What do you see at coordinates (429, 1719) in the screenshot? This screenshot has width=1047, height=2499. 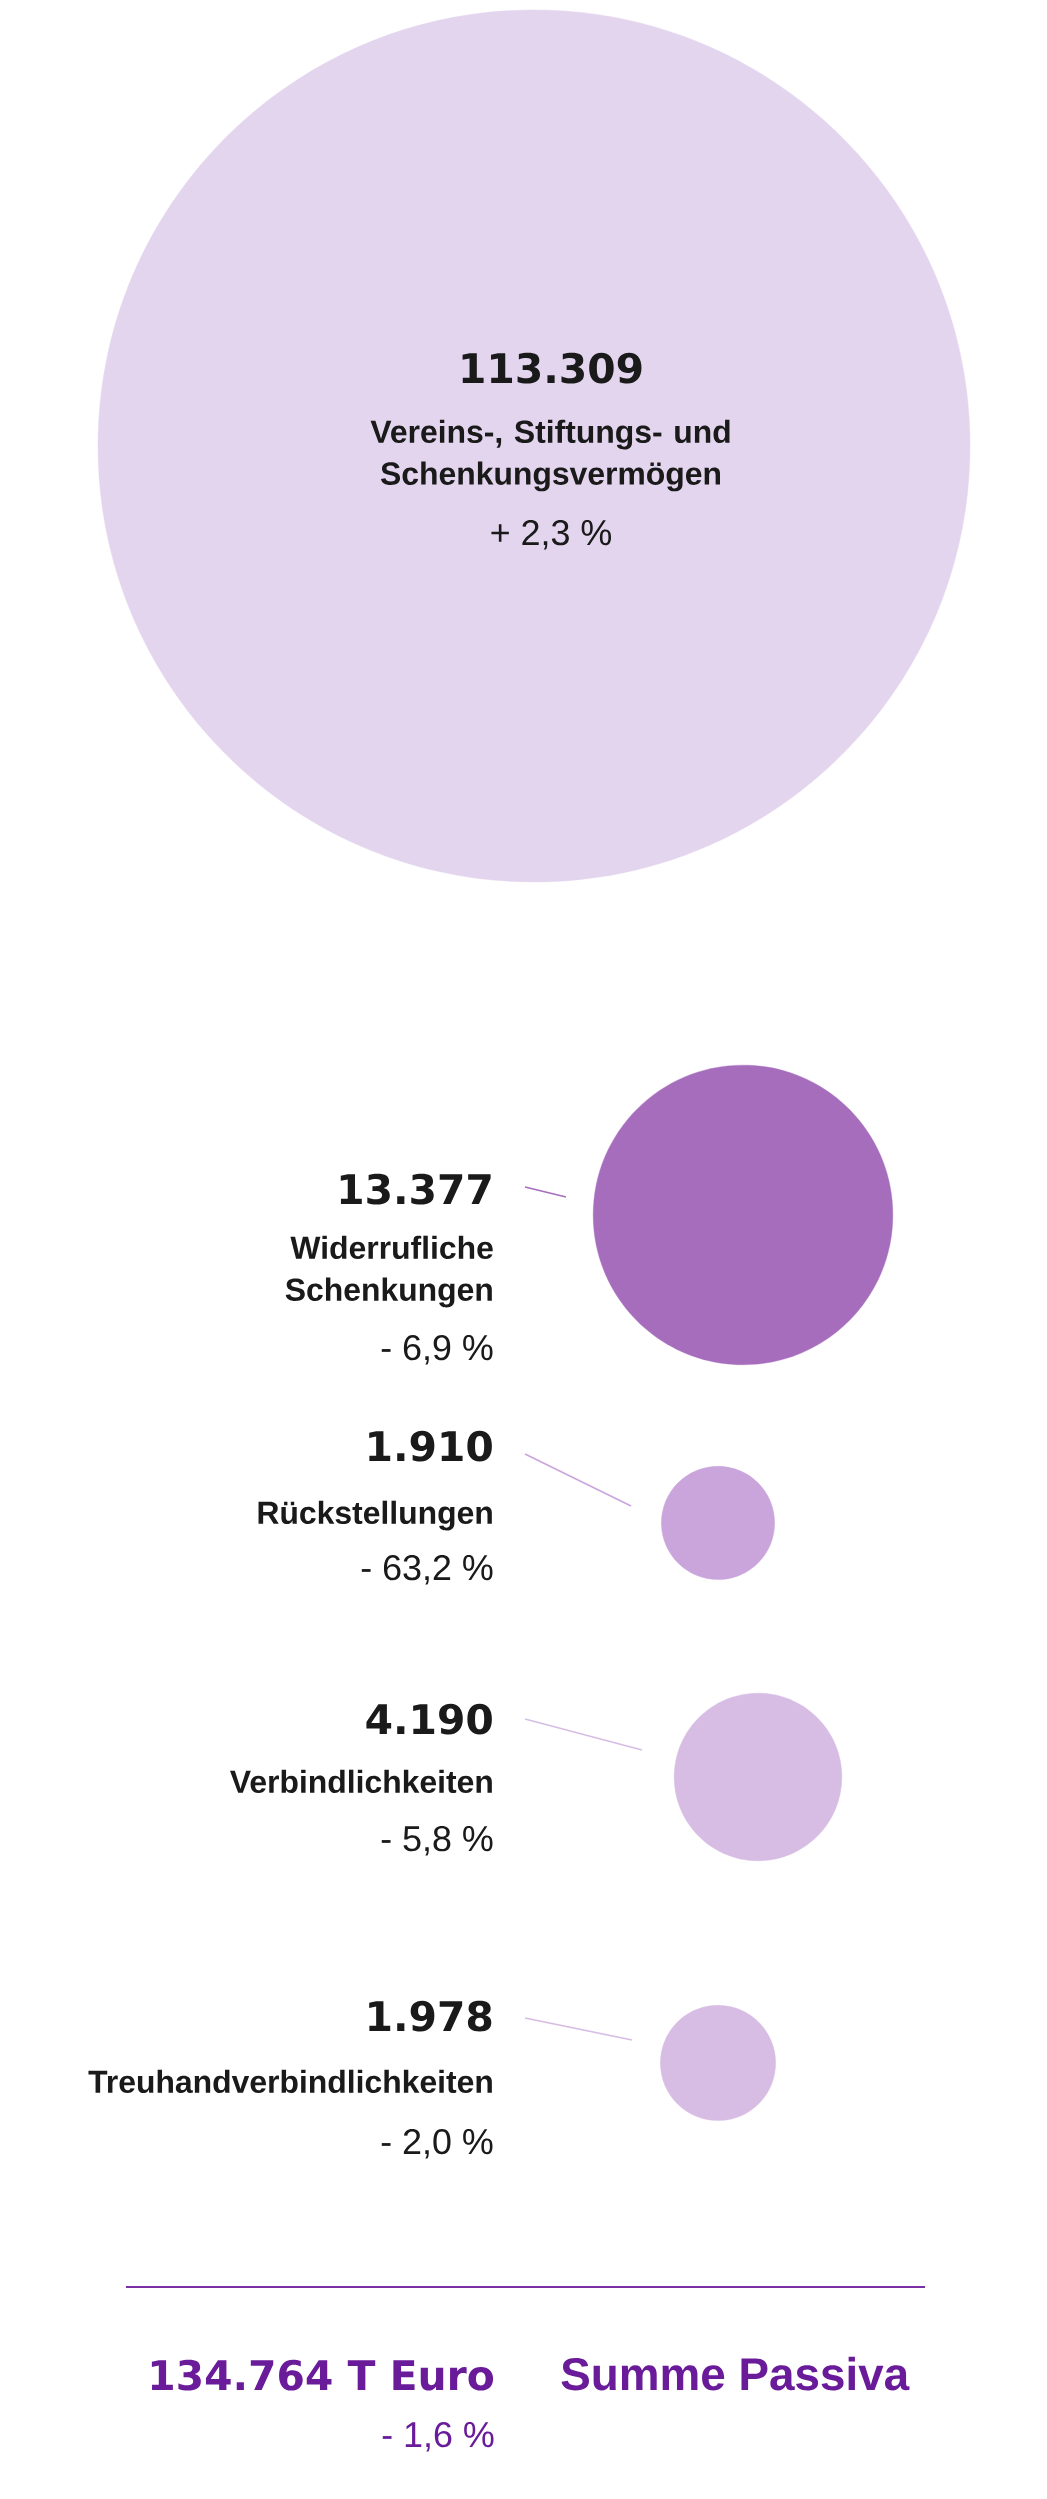 I see `data-label: 4.190` at bounding box center [429, 1719].